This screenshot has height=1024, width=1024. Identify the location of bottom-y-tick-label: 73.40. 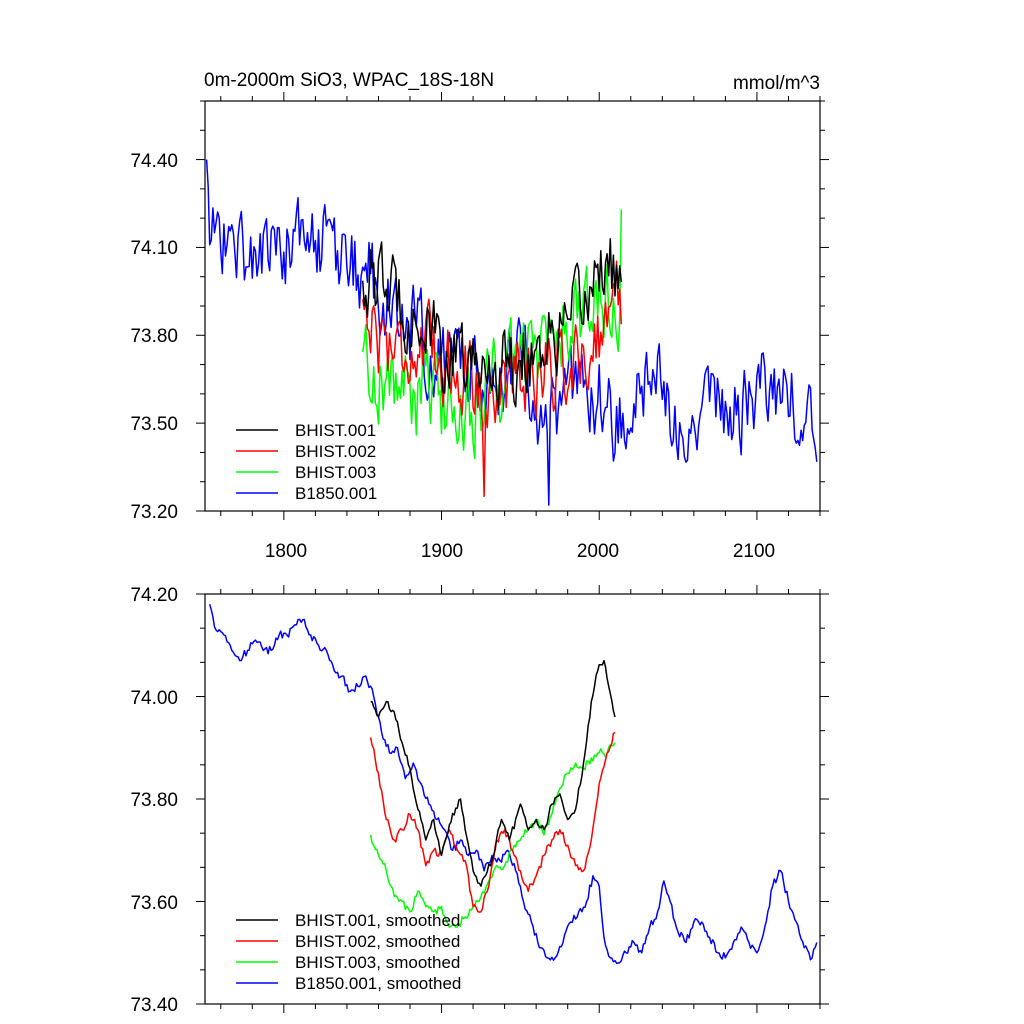
(154, 1005).